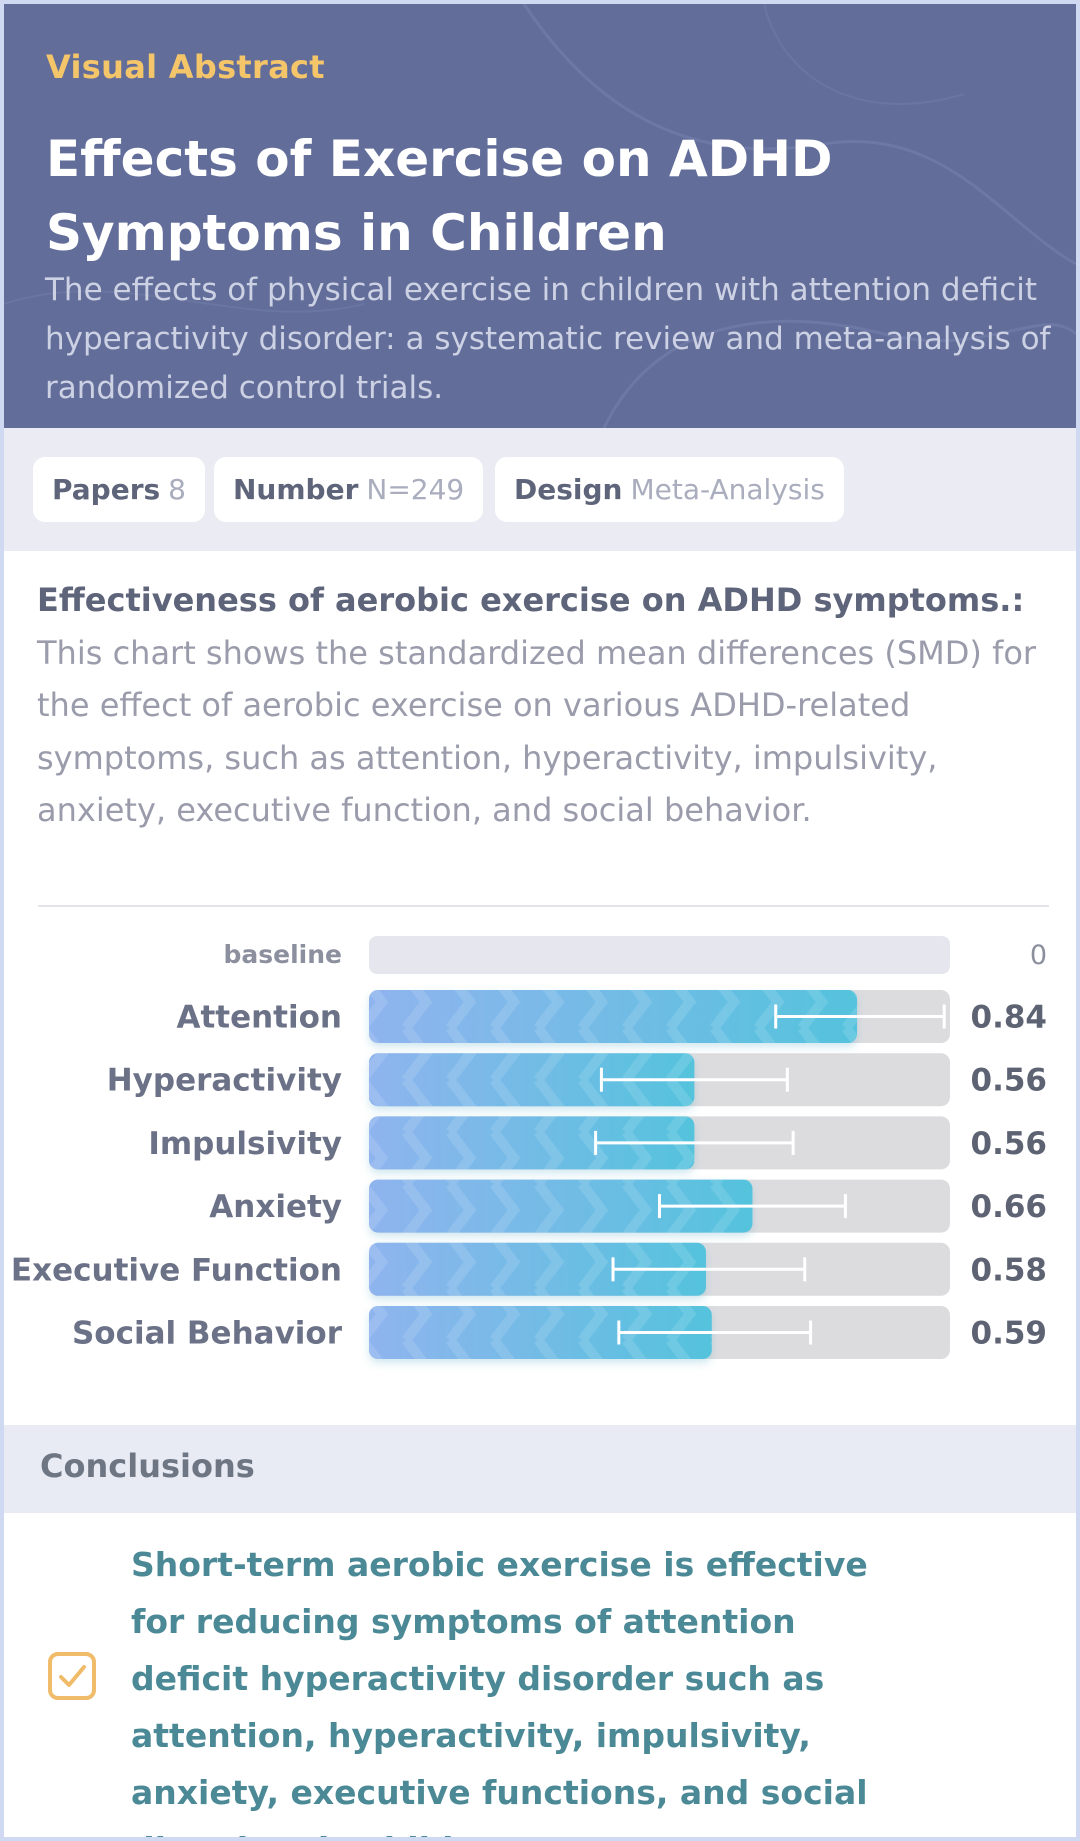 The height and width of the screenshot is (1841, 1080). I want to click on value-label: 0.84, so click(1009, 1018).